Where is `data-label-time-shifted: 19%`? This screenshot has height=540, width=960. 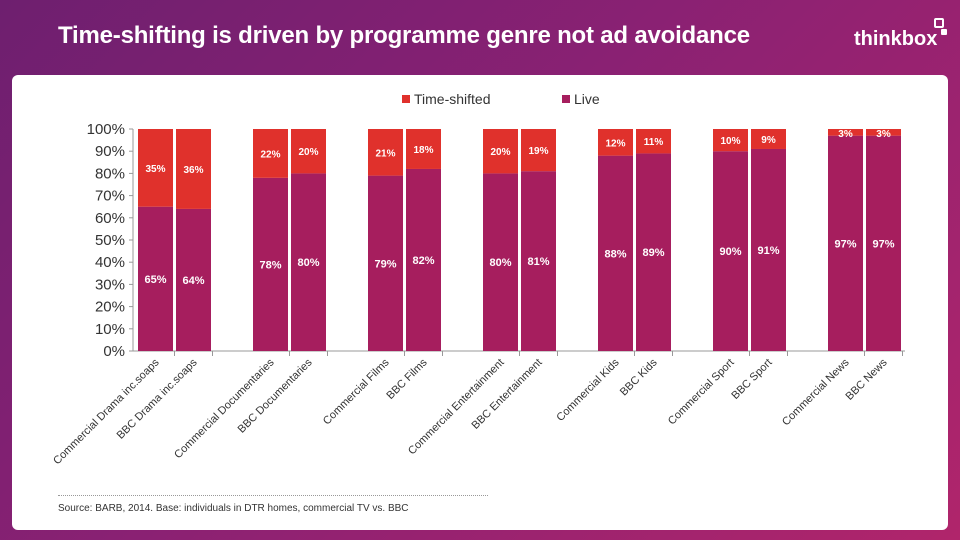
data-label-time-shifted: 19% is located at coordinates (538, 151).